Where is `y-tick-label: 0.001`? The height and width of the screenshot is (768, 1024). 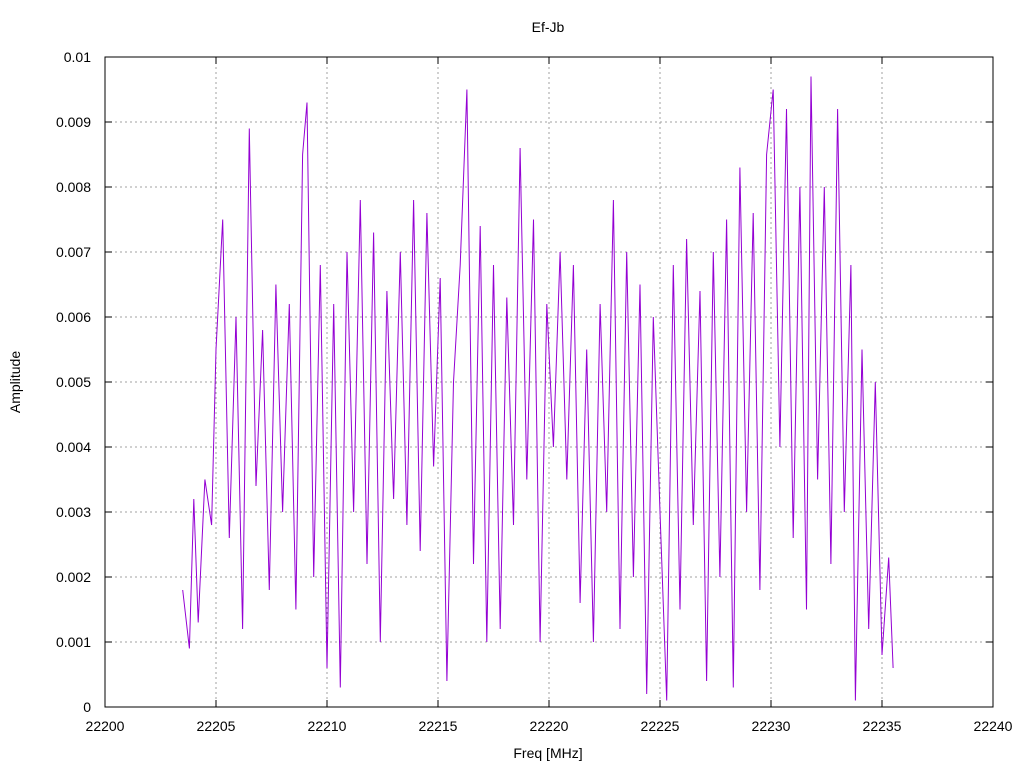 y-tick-label: 0.001 is located at coordinates (73, 642).